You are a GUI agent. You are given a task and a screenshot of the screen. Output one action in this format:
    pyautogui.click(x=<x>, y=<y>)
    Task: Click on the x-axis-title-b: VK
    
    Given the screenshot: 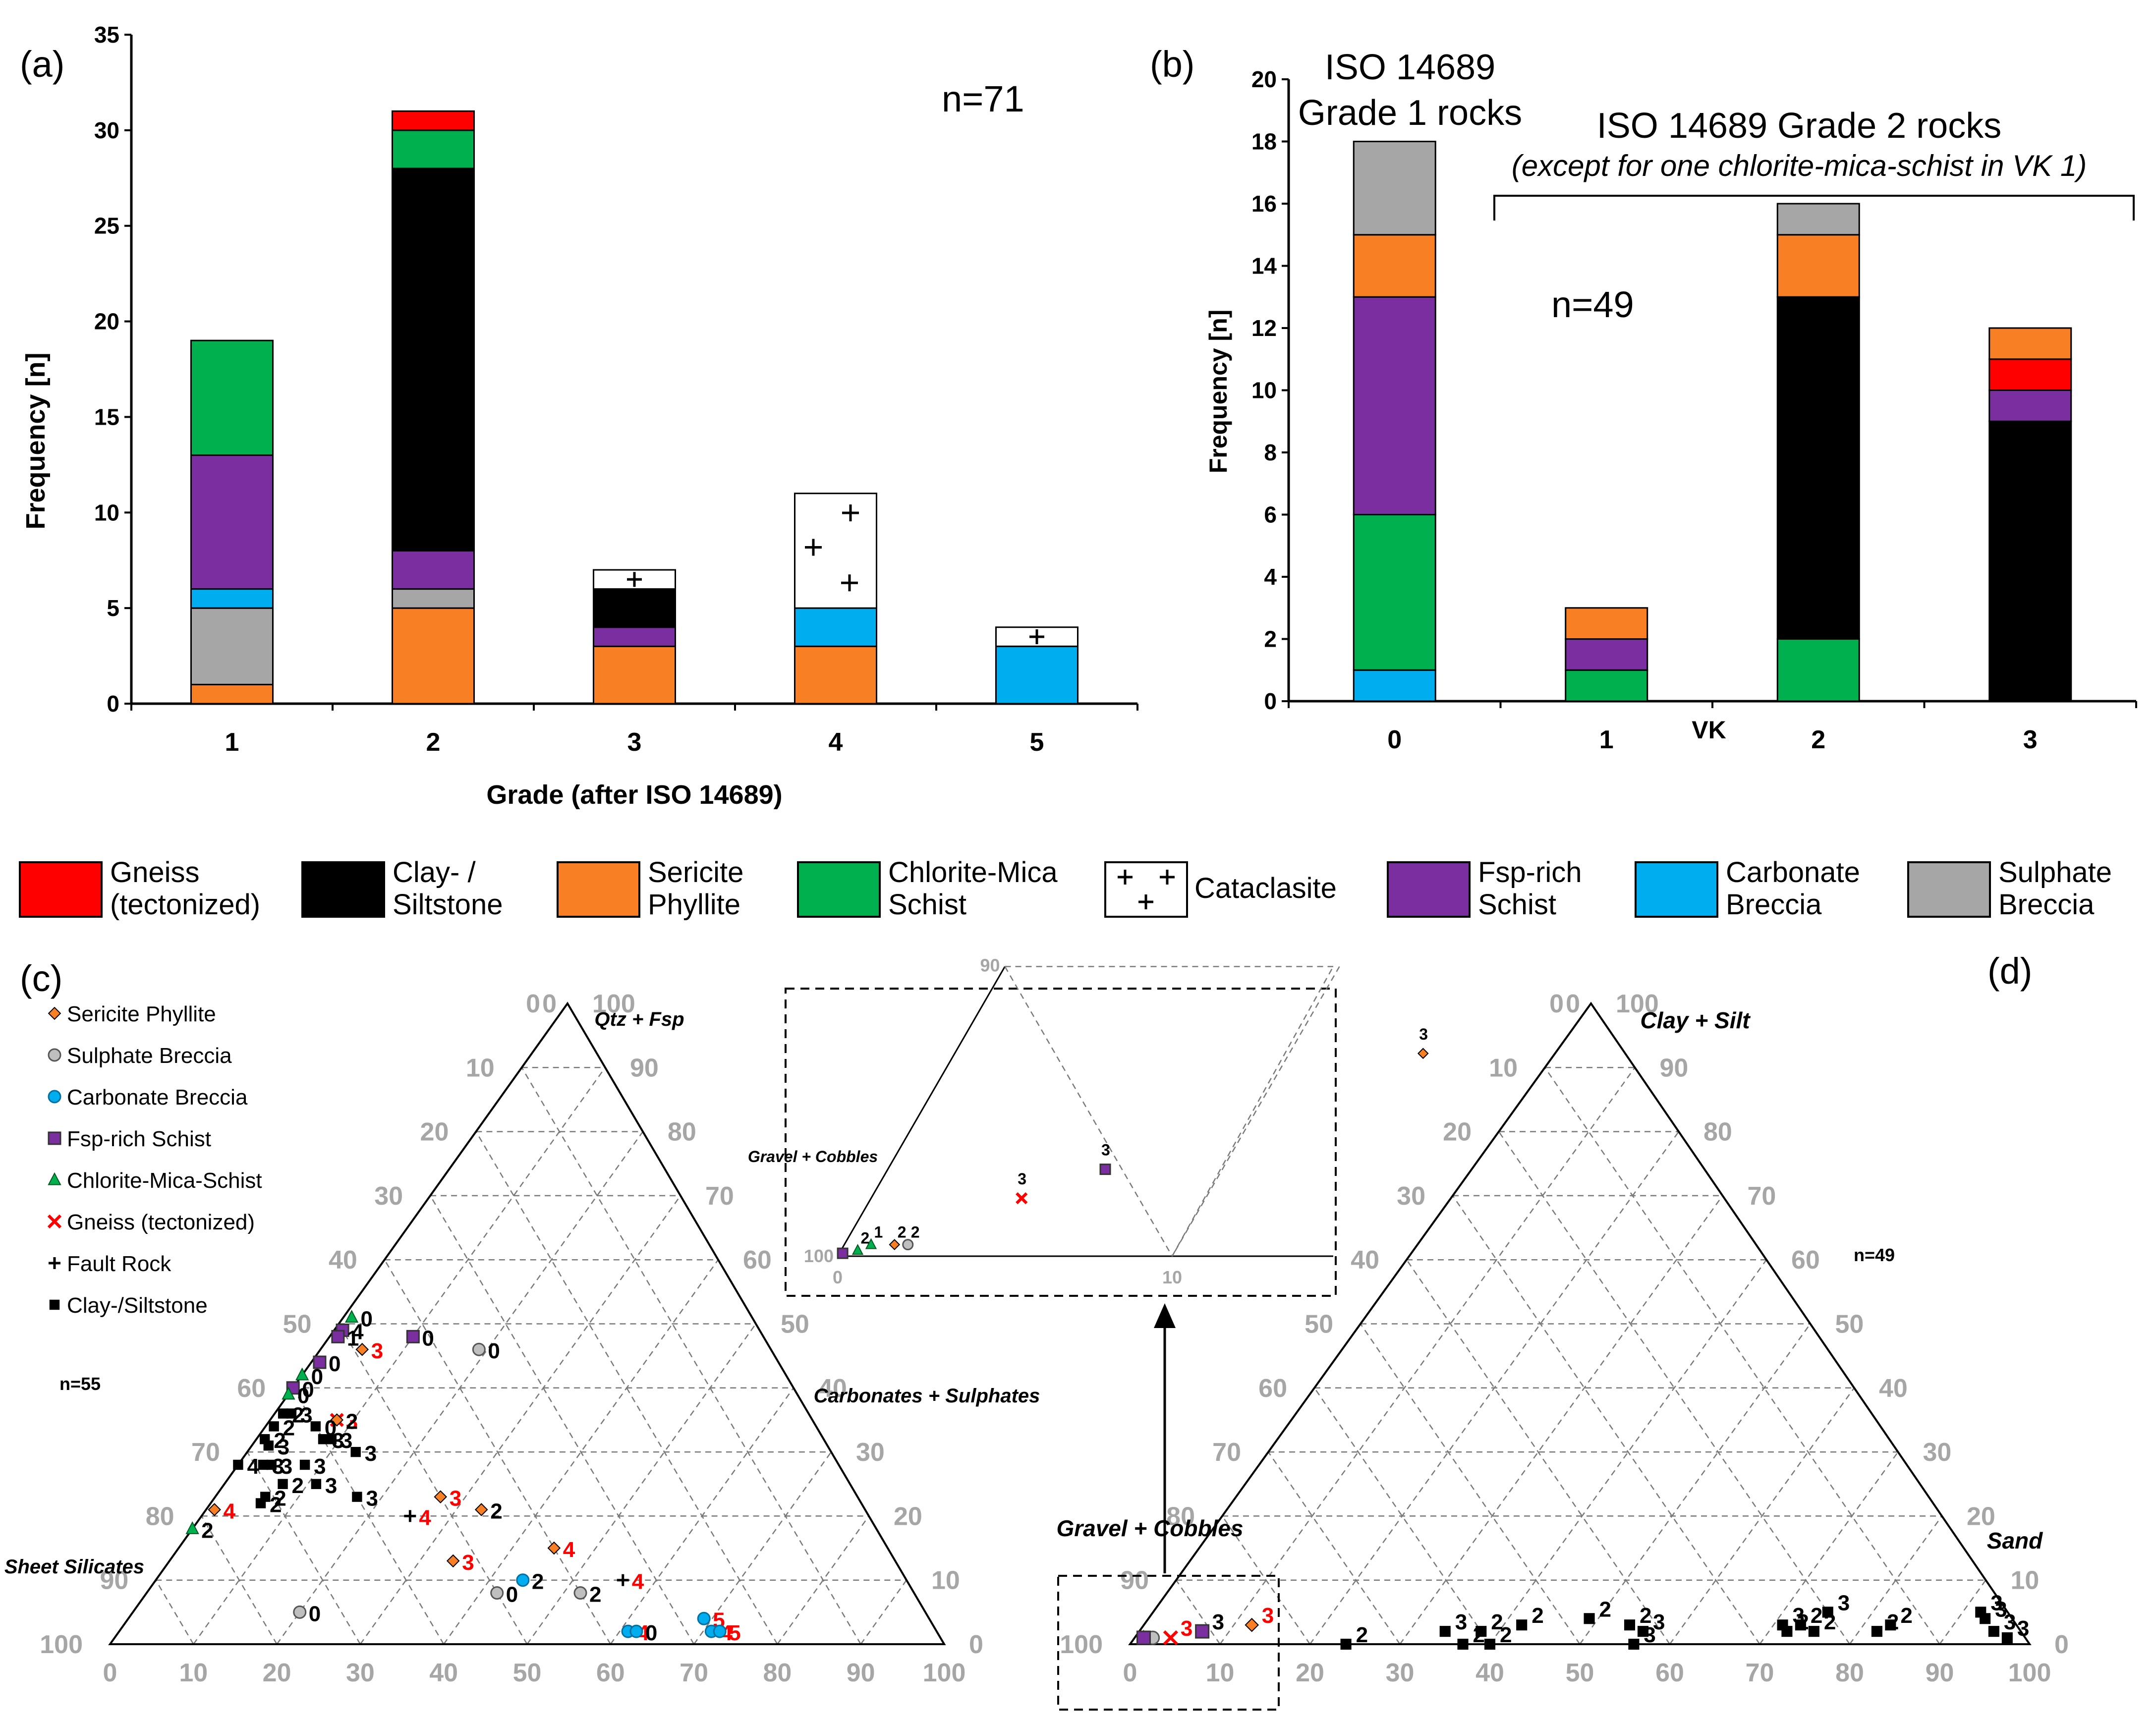 What is the action you would take?
    pyautogui.click(x=1709, y=730)
    